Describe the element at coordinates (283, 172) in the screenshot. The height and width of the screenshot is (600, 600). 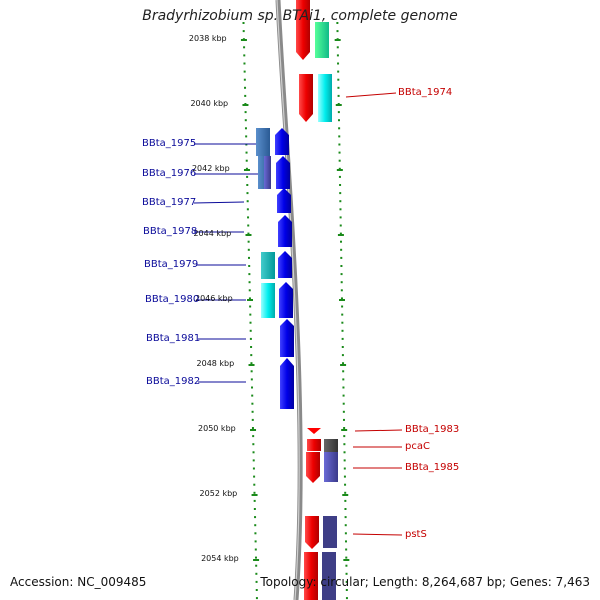
I see `gene-BBta_1976` at that location.